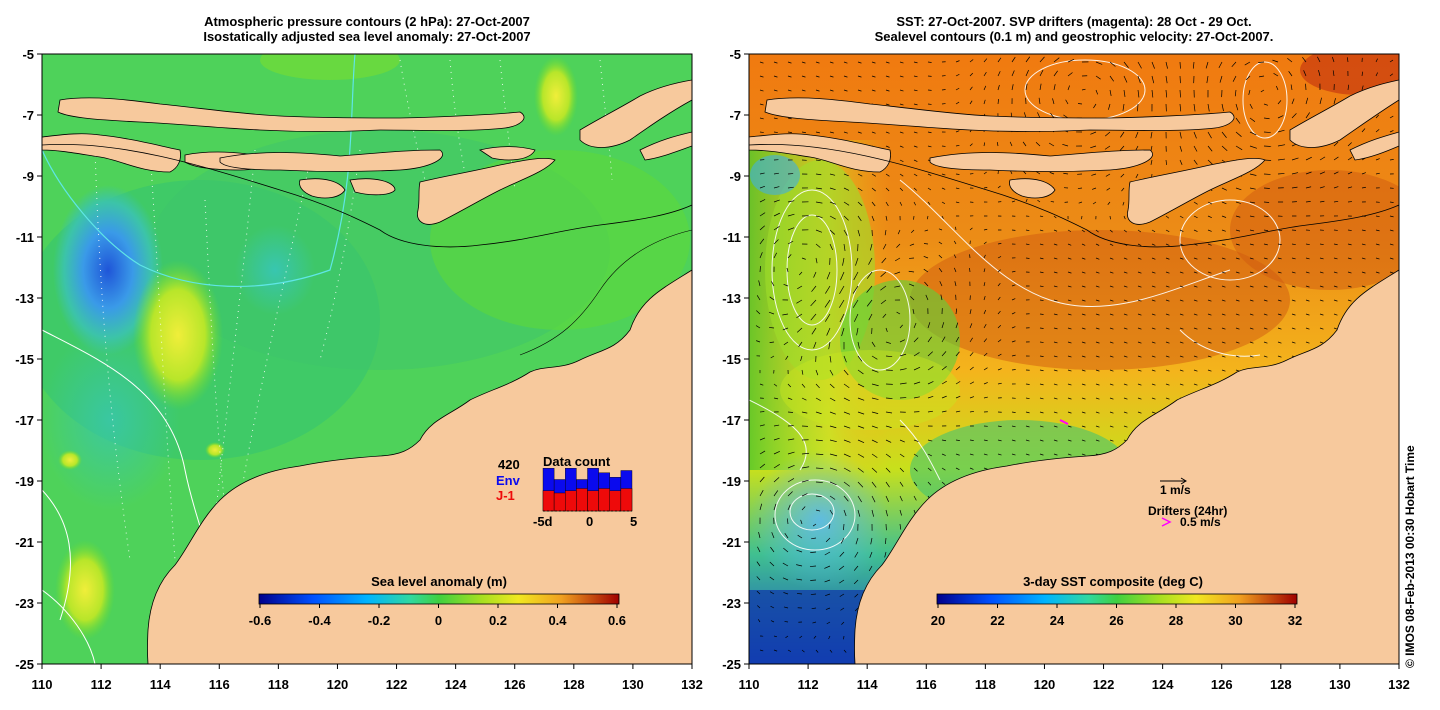 The width and height of the screenshot is (1440, 710). Describe the element at coordinates (1222, 684) in the screenshot. I see `right-xtick-label: 126` at that location.